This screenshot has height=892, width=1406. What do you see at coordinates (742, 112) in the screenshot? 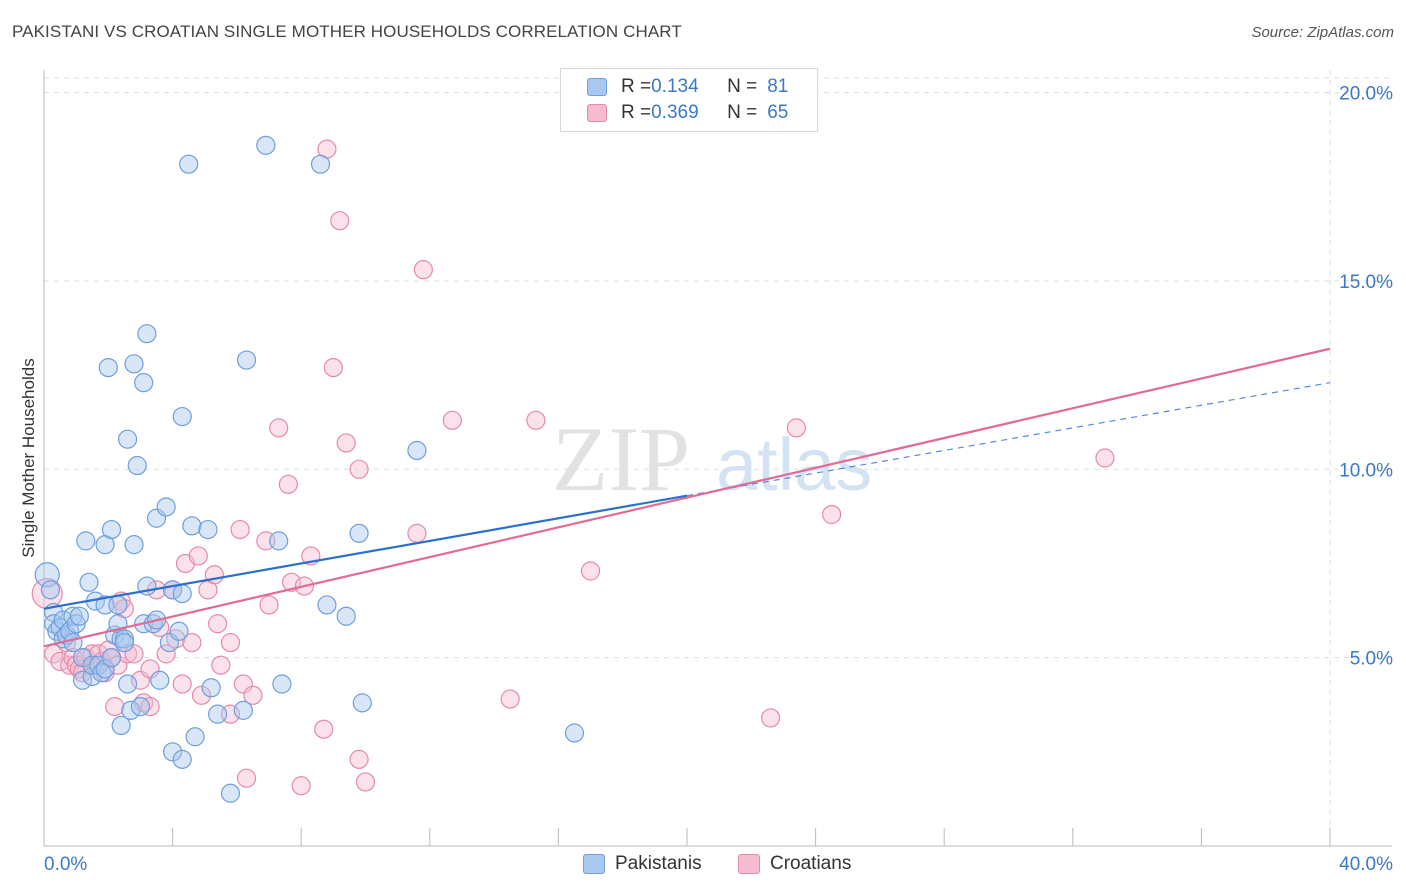
I see `legend-n-label: N =` at bounding box center [742, 112].